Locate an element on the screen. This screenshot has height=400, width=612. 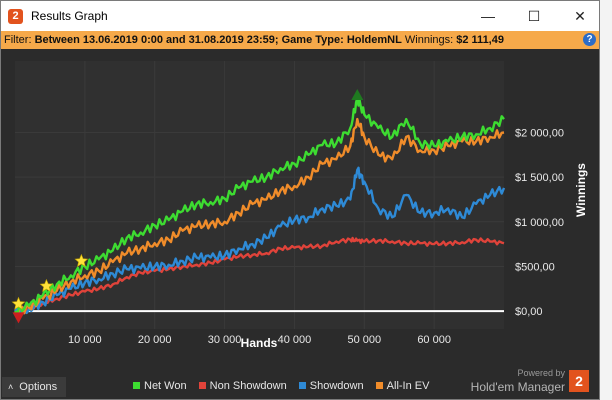
legend-item-all-in-ev: All-In EV is located at coordinates (402, 386).